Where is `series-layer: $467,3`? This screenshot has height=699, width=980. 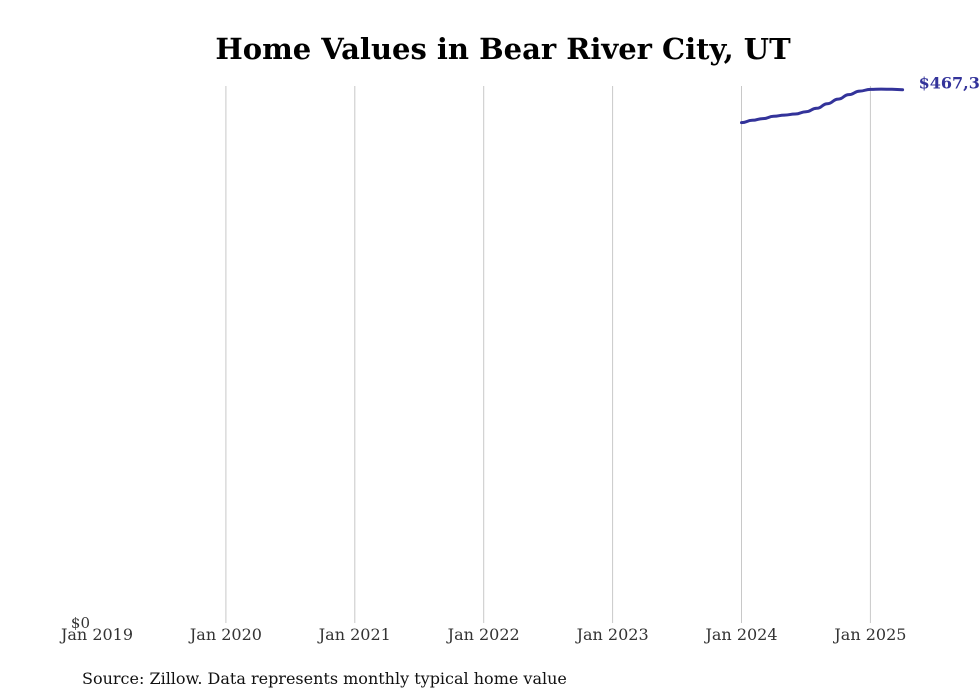
series-layer: $467,3 is located at coordinates (860, 99).